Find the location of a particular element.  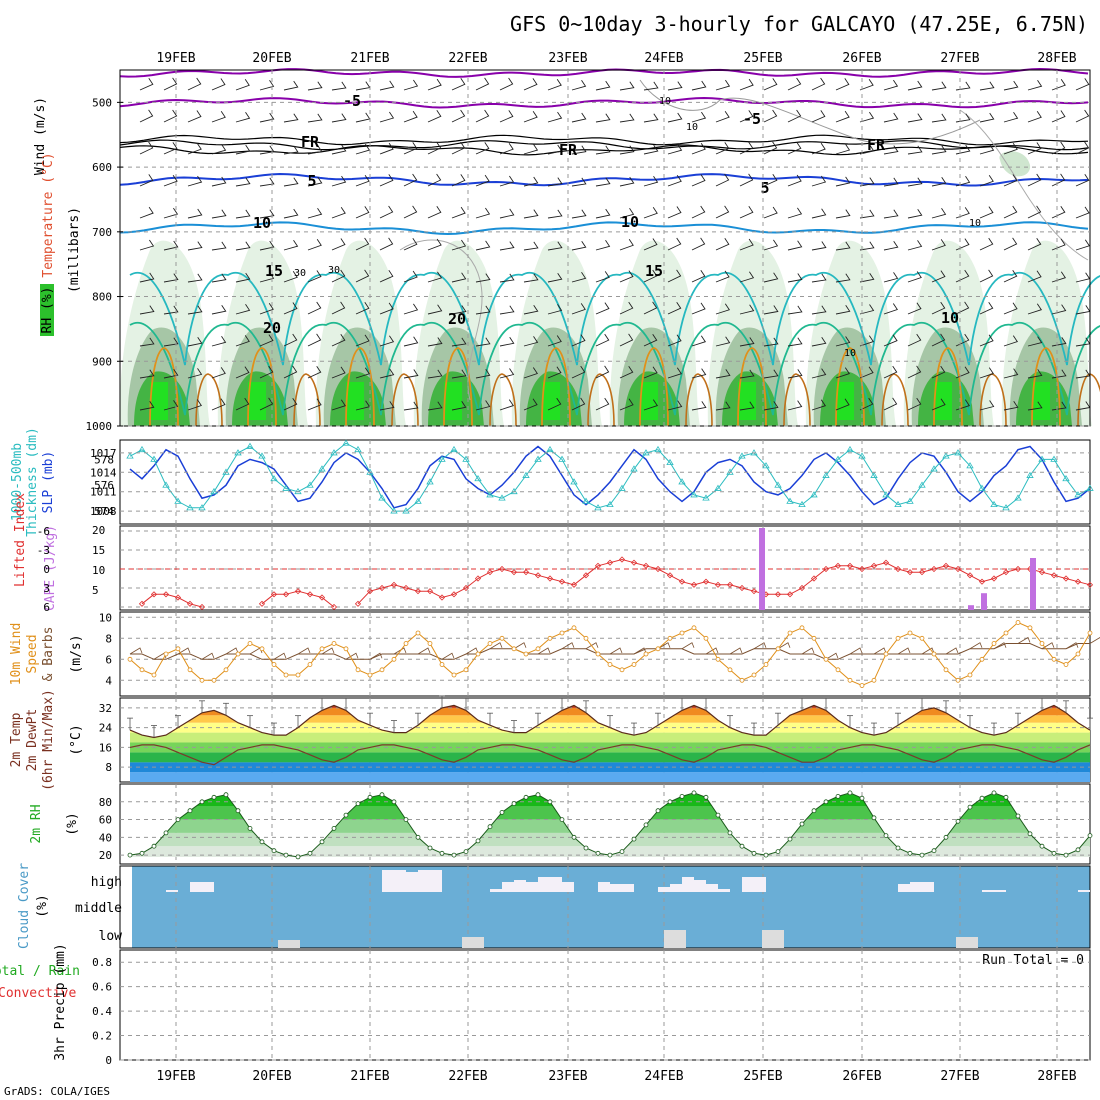

li-tick-label: -3 is located at coordinates (43, 550).